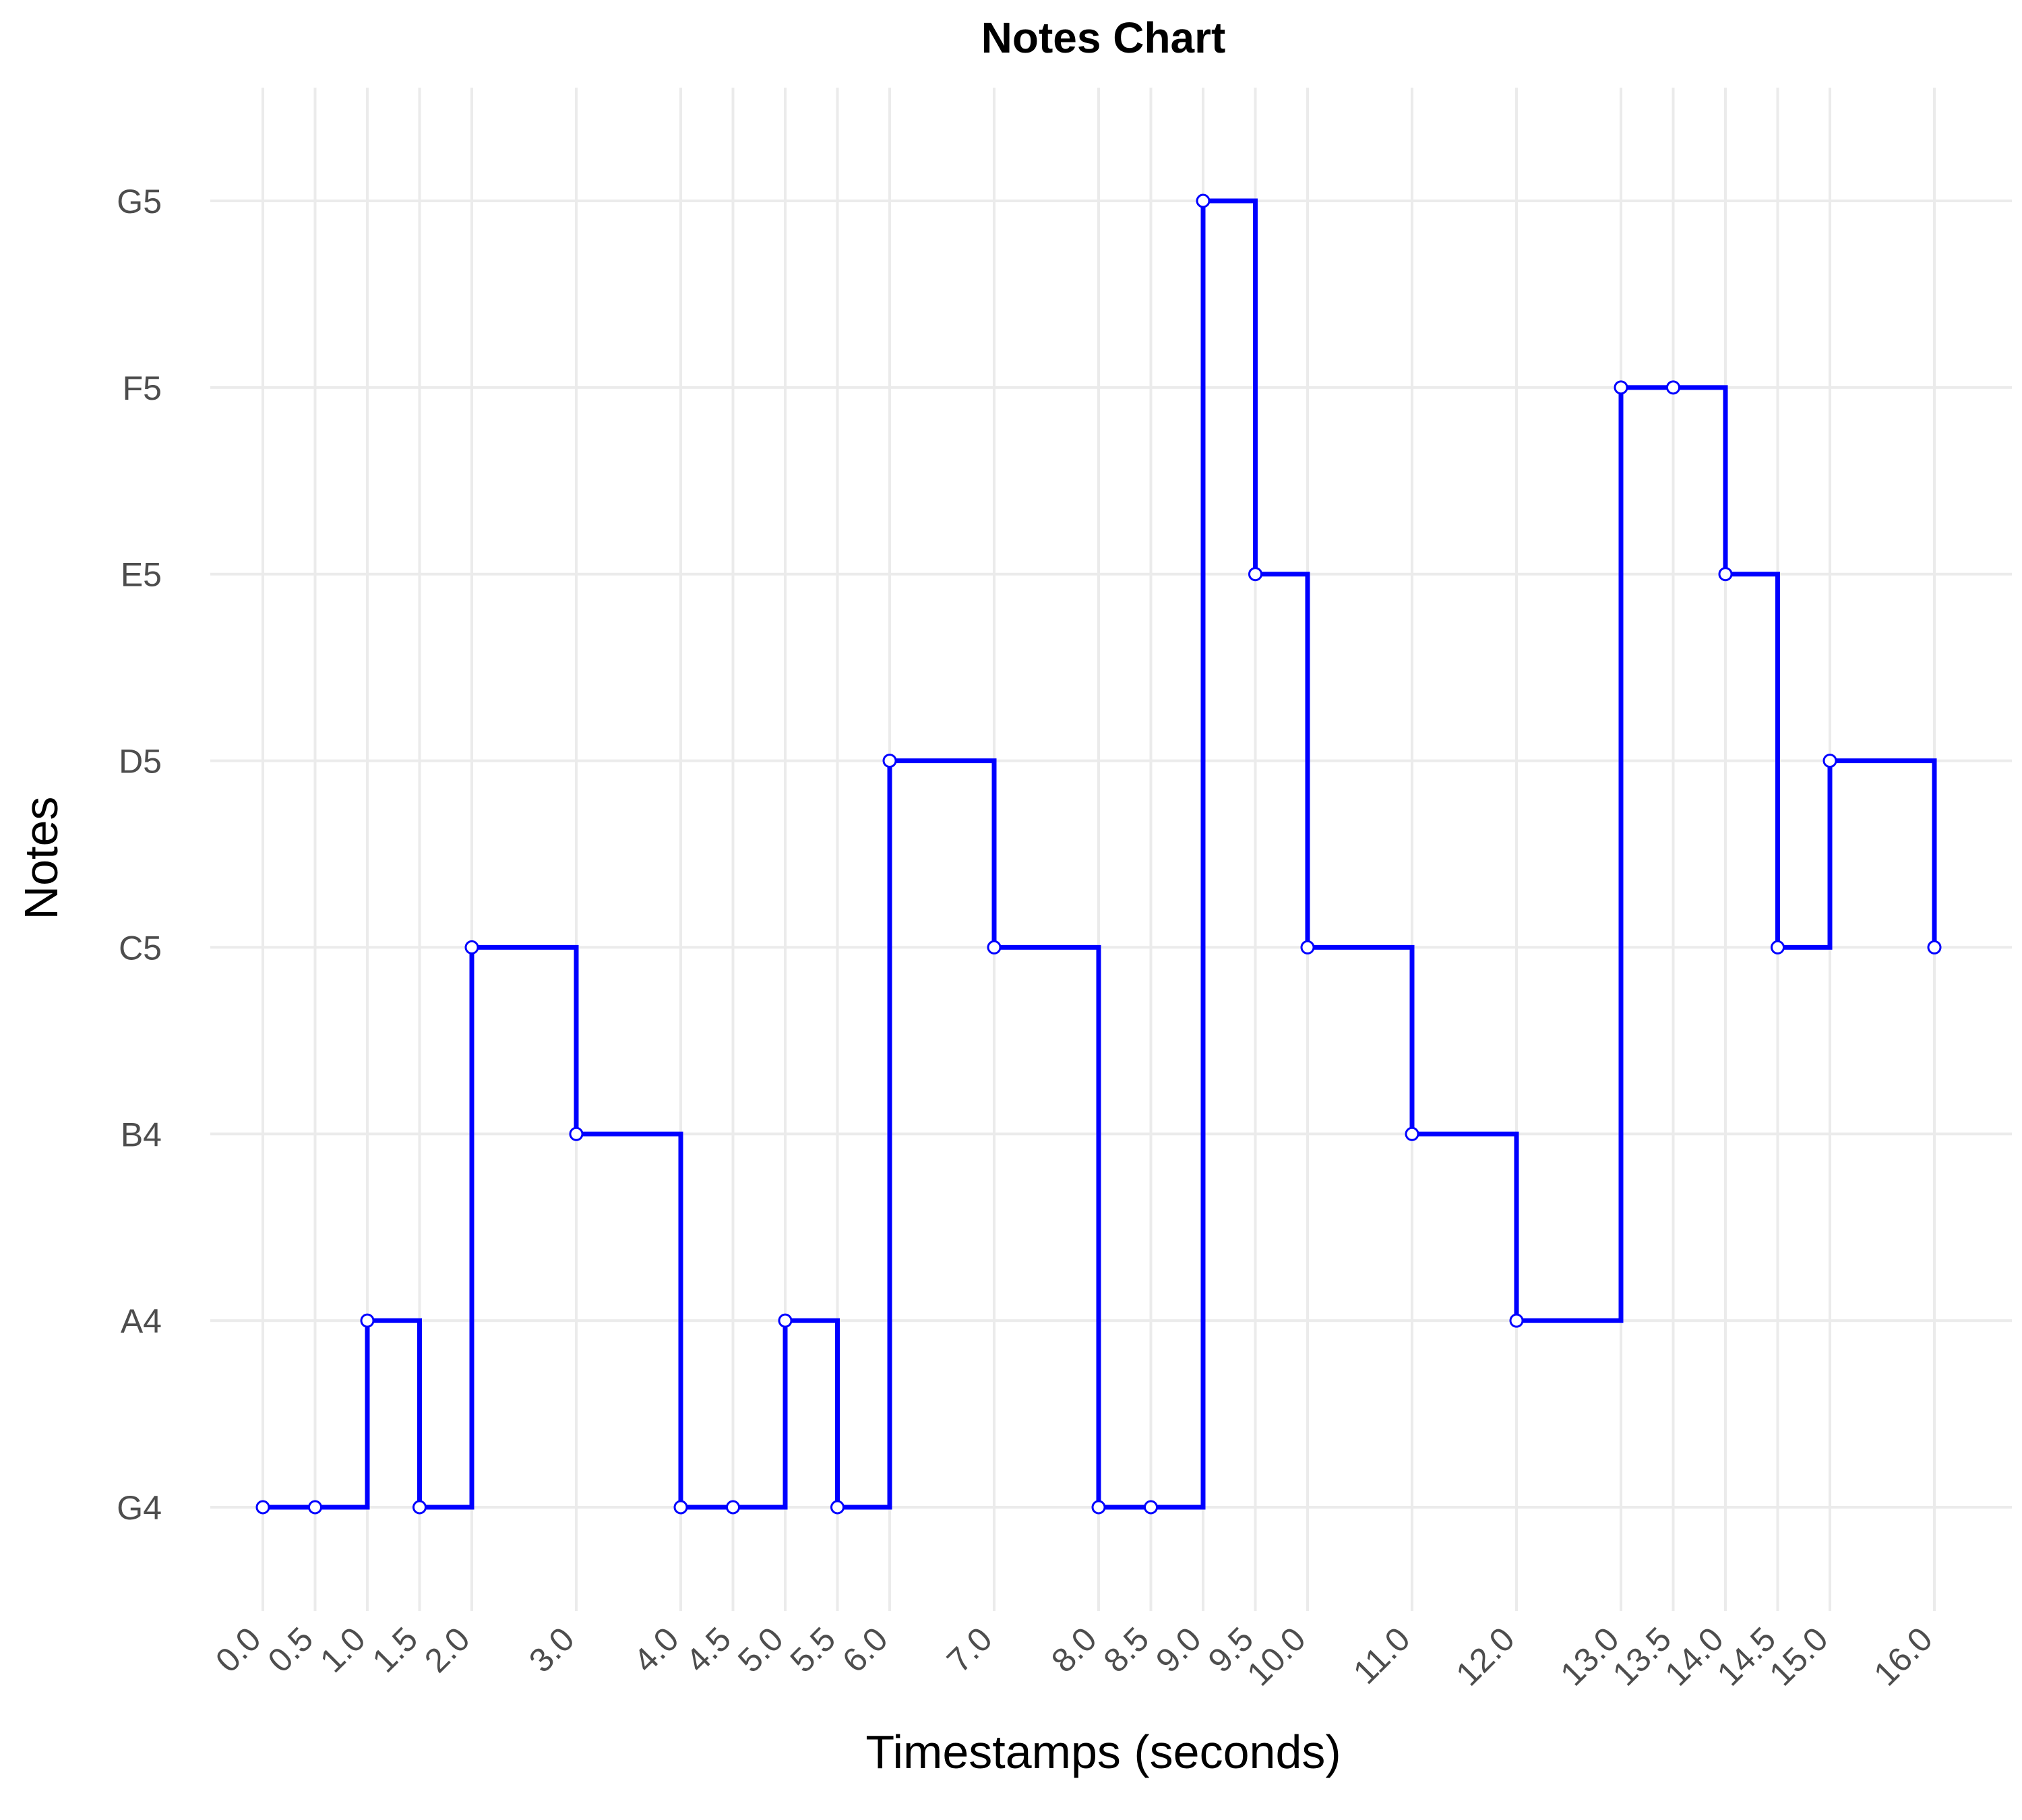  Describe the element at coordinates (141, 575) in the screenshot. I see `y-tick-label-E5: E5` at that location.